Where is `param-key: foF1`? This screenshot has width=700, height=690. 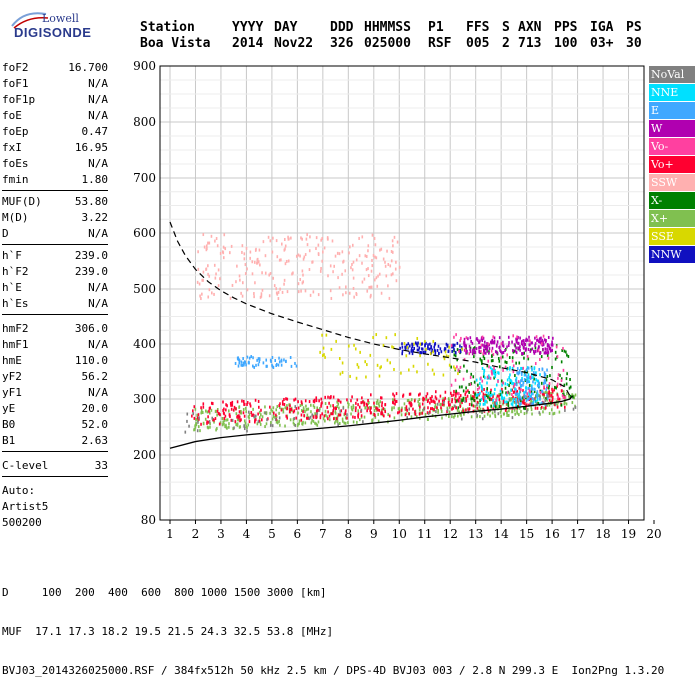
param-key: foF1 is located at coordinates (15, 83).